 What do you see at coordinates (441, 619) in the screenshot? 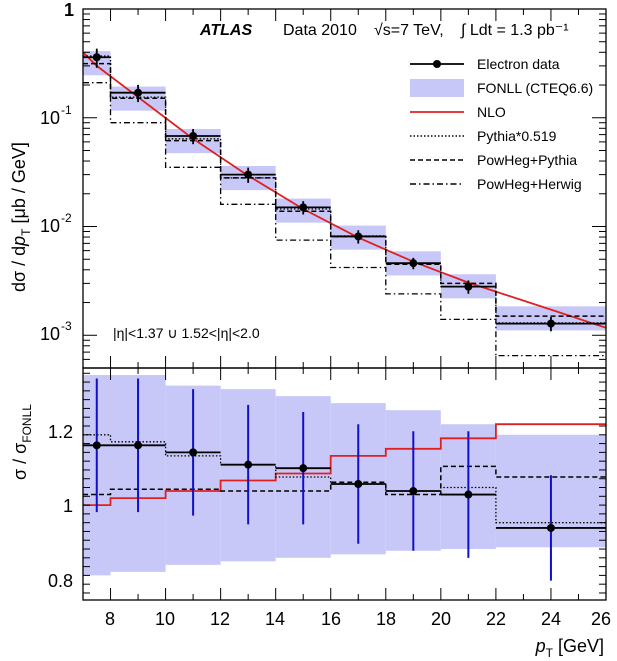
I see `xtick-label-20: 20` at bounding box center [441, 619].